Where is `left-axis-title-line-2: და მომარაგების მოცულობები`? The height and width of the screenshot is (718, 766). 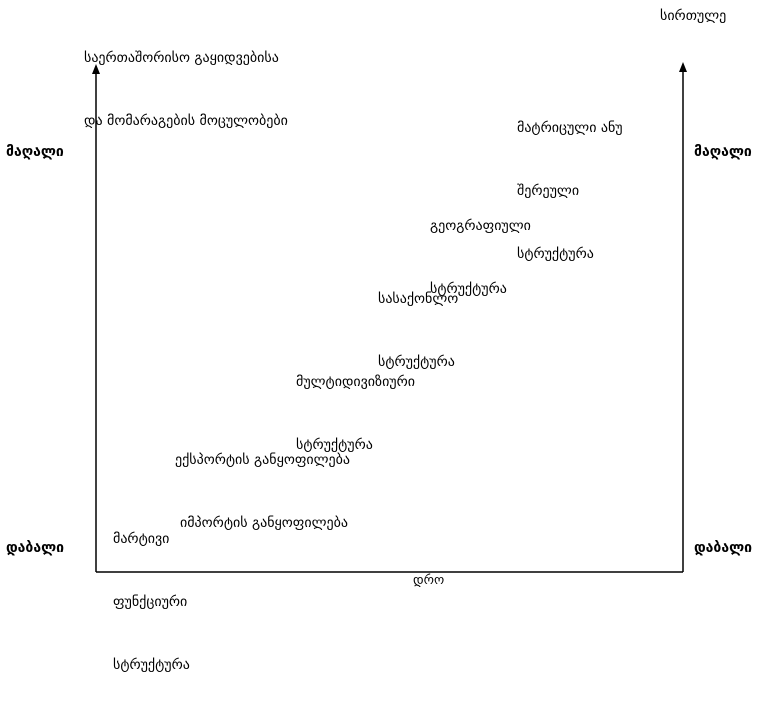
left-axis-title-line-2: და მომარაგების მოცულობები is located at coordinates (186, 121).